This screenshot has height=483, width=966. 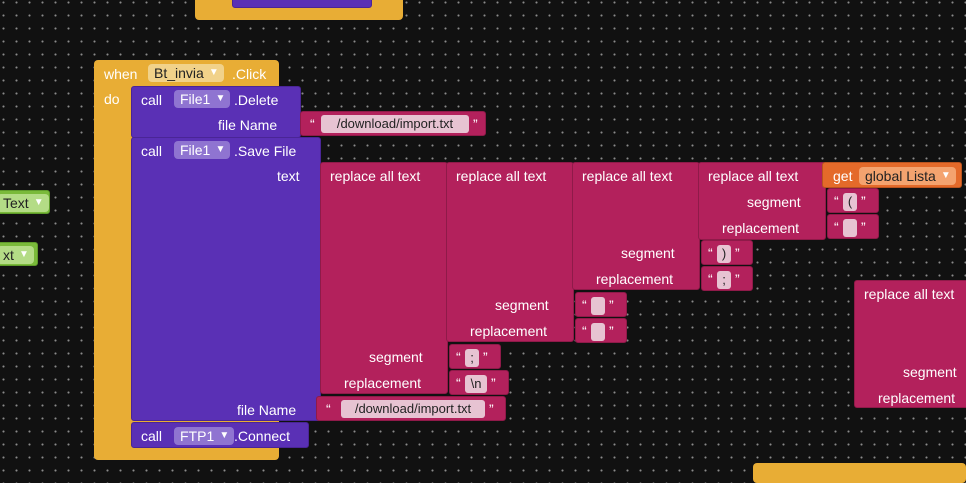 I want to click on event-component-label: Bt_invia, so click(x=179, y=73).